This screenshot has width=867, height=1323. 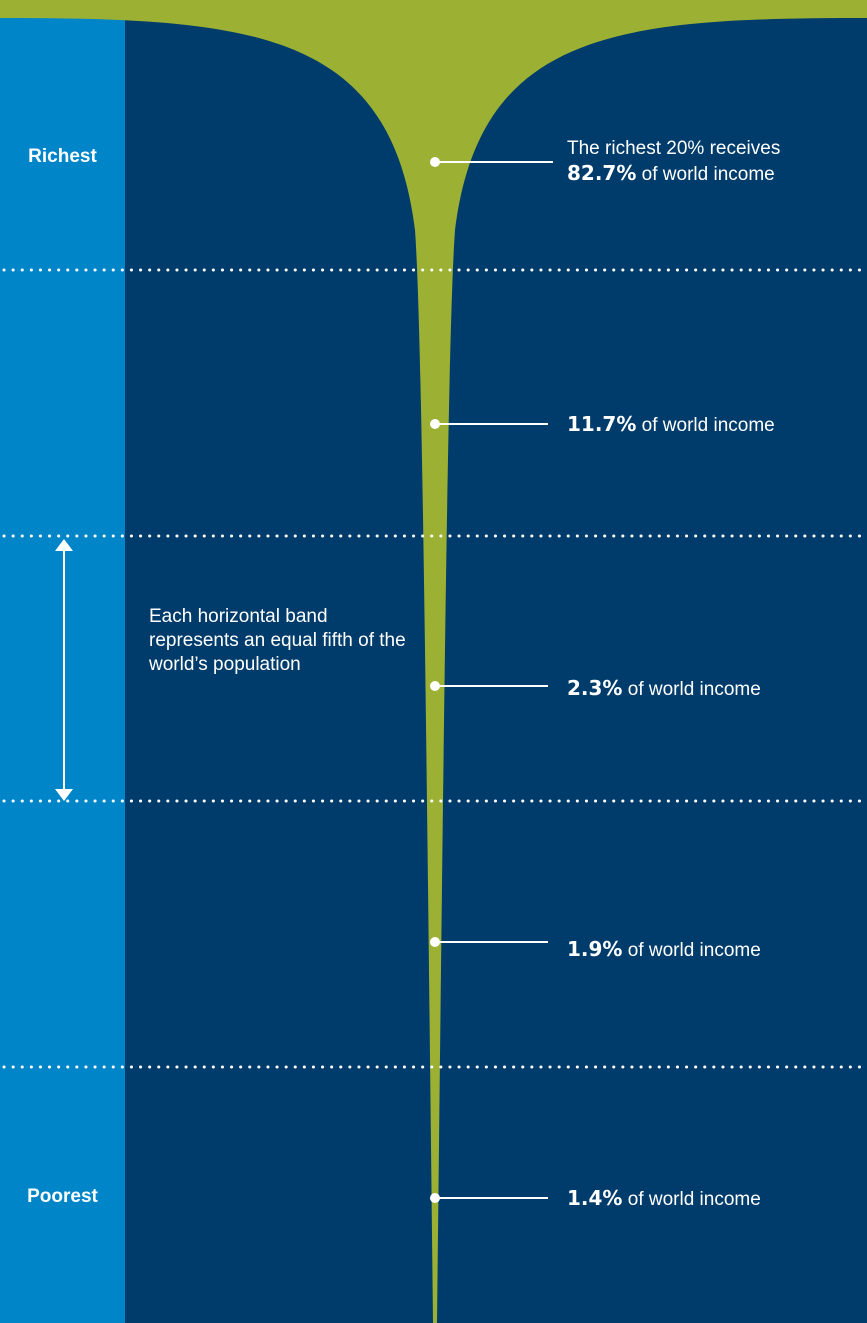 What do you see at coordinates (595, 1198) in the screenshot?
I see `data-label-value: 1.4%` at bounding box center [595, 1198].